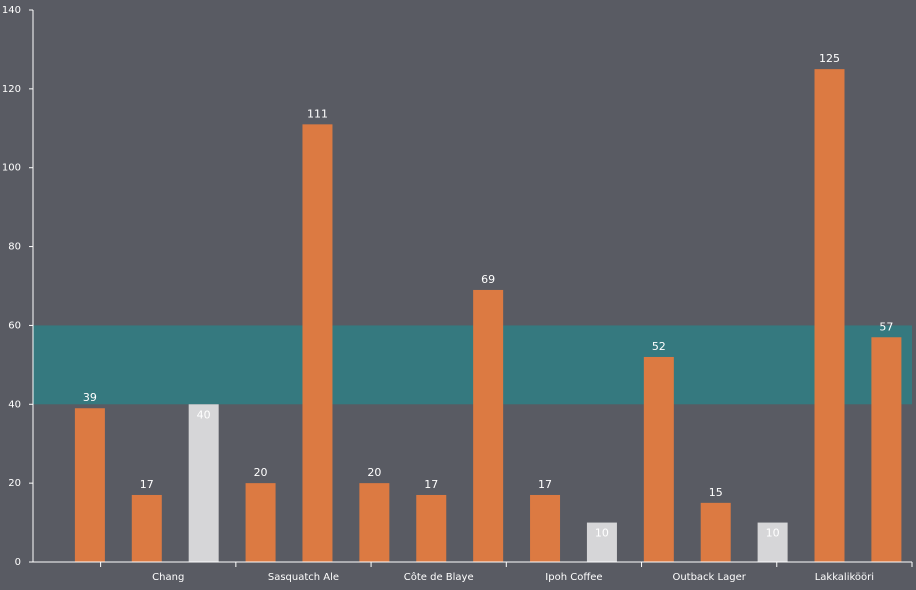 This screenshot has width=916, height=590. What do you see at coordinates (14, 325) in the screenshot?
I see `y-tick-label: 60` at bounding box center [14, 325].